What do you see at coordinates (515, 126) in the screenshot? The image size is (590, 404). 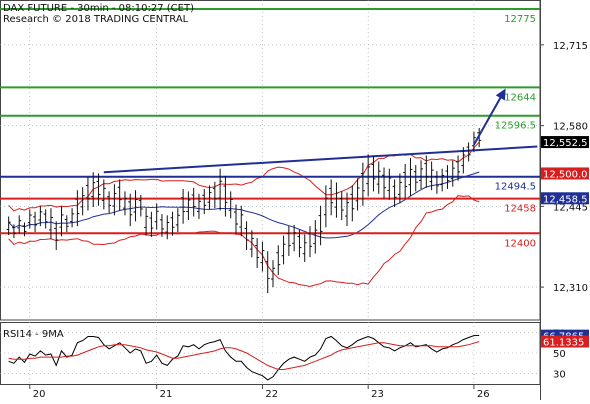 I see `level-label: 12596.5` at bounding box center [515, 126].